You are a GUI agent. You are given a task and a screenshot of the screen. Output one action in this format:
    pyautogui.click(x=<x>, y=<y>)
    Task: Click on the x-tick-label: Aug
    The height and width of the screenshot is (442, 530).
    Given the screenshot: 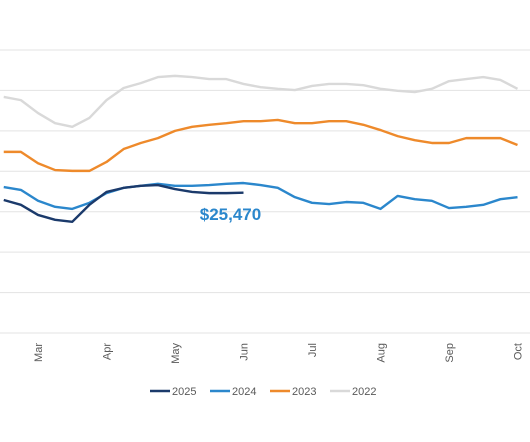 What is the action you would take?
    pyautogui.click(x=382, y=353)
    